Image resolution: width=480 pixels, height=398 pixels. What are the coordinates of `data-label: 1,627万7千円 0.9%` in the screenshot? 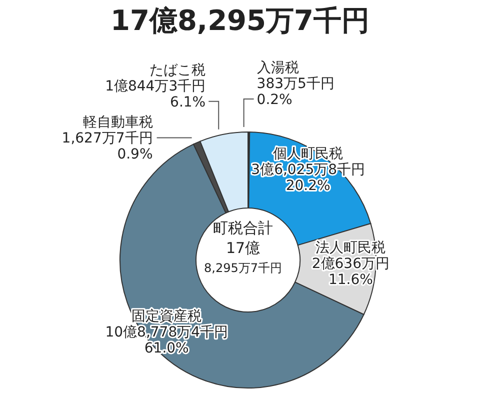 It's located at (107, 146).